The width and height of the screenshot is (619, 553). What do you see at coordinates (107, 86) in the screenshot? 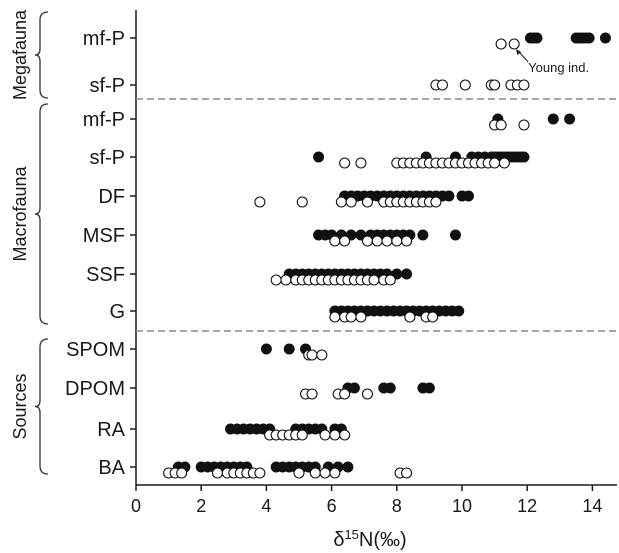
I see `category-label-megafauna-sf-p: sf-P` at bounding box center [107, 86].